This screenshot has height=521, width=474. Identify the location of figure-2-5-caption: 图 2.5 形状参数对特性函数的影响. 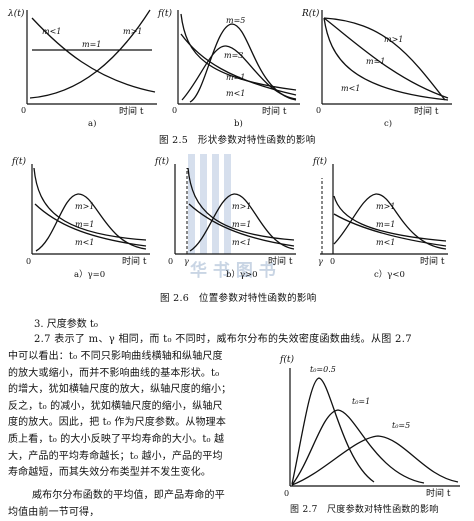
(237, 140).